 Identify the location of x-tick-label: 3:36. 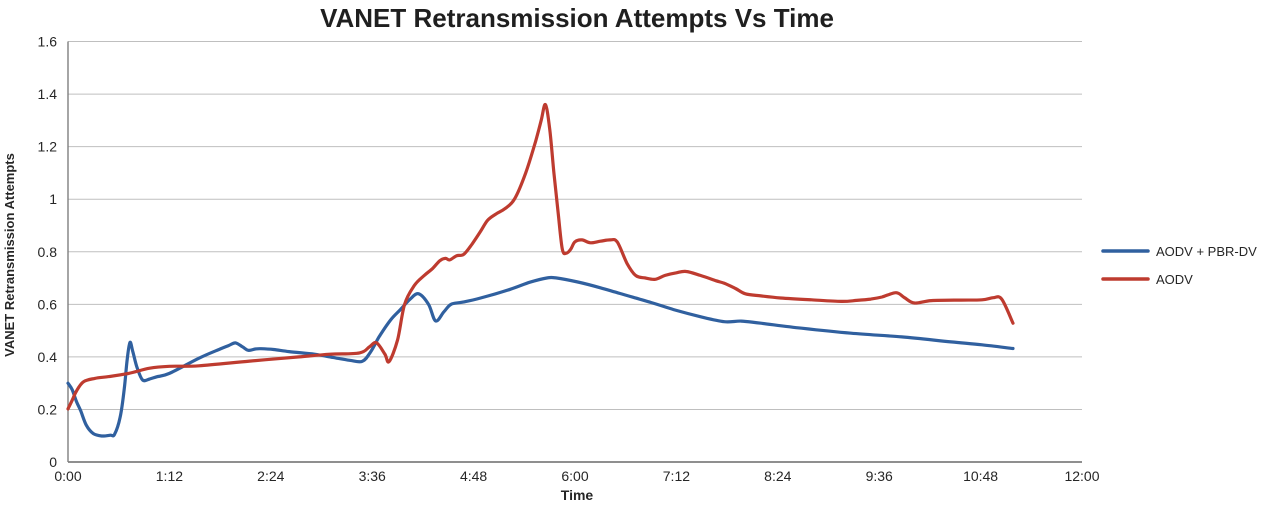
(372, 476).